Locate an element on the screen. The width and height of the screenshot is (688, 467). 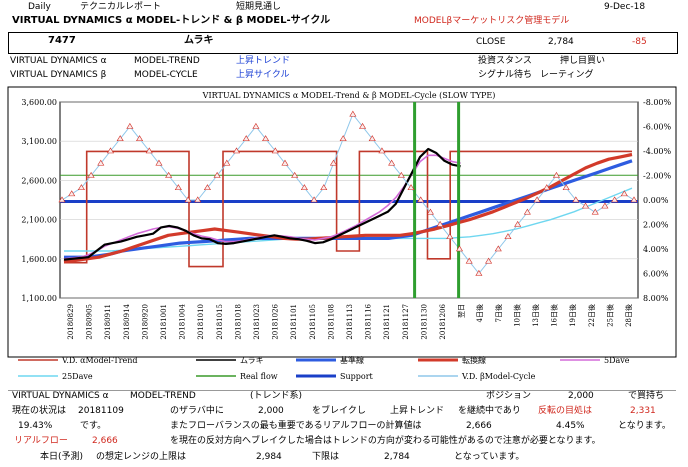
y2-tick-label: 4.00% is located at coordinates (656, 249).